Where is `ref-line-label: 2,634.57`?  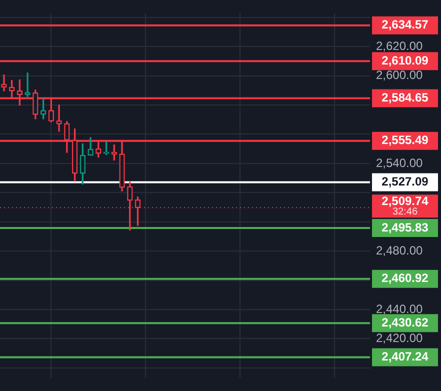
ref-line-label: 2,634.57 is located at coordinates (405, 25).